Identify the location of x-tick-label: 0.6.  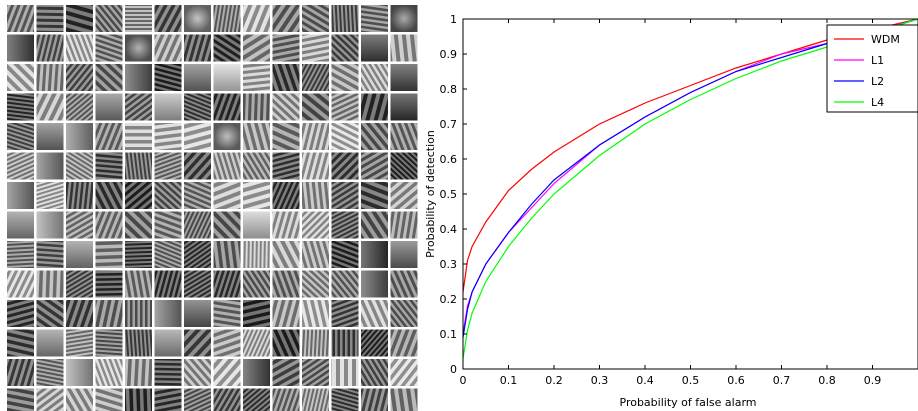
(736, 380).